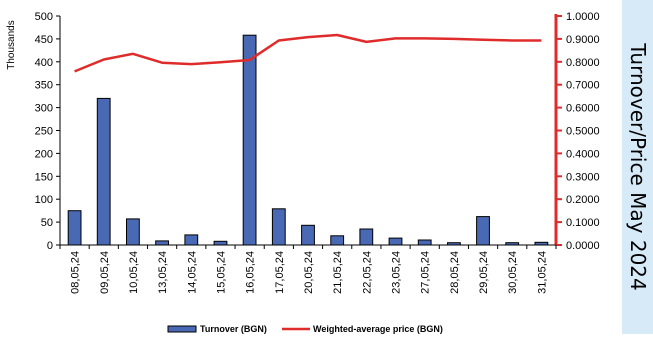 This screenshot has width=653, height=338. What do you see at coordinates (583, 86) in the screenshot?
I see `right-tick-label: 0.7000` at bounding box center [583, 86].